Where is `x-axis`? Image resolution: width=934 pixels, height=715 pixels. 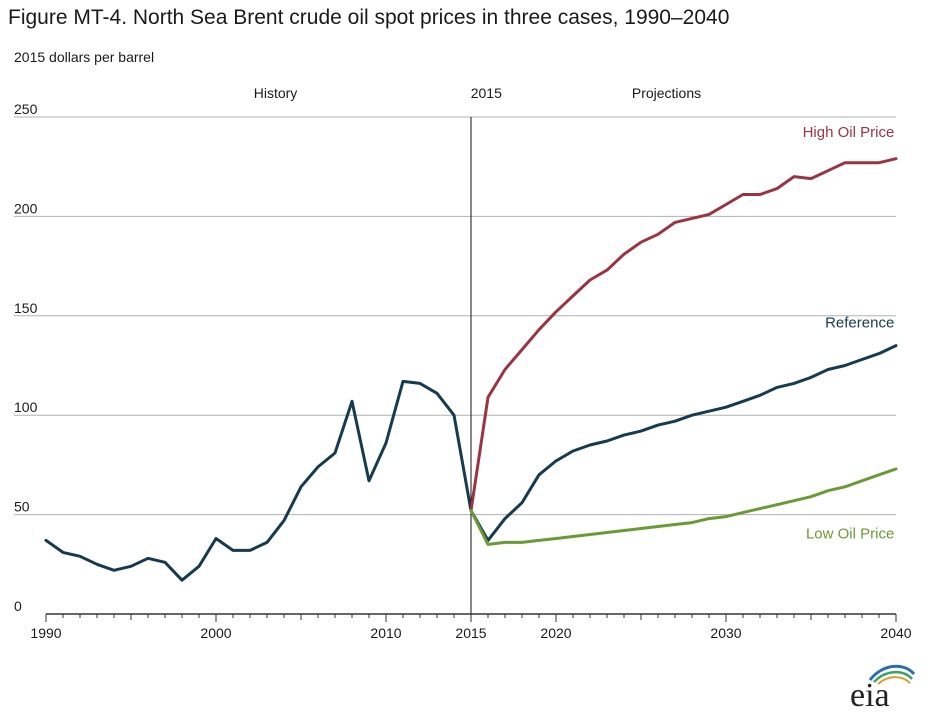 x-axis is located at coordinates (471, 617).